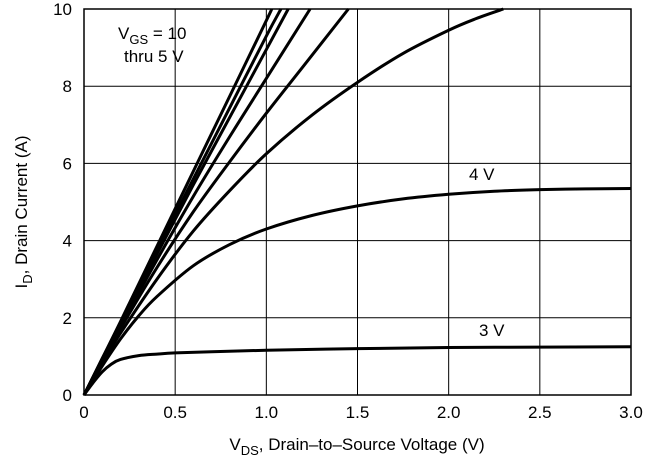 The height and width of the screenshot is (459, 650). Describe the element at coordinates (492, 330) in the screenshot. I see `annotation-3v: 3 V` at that location.